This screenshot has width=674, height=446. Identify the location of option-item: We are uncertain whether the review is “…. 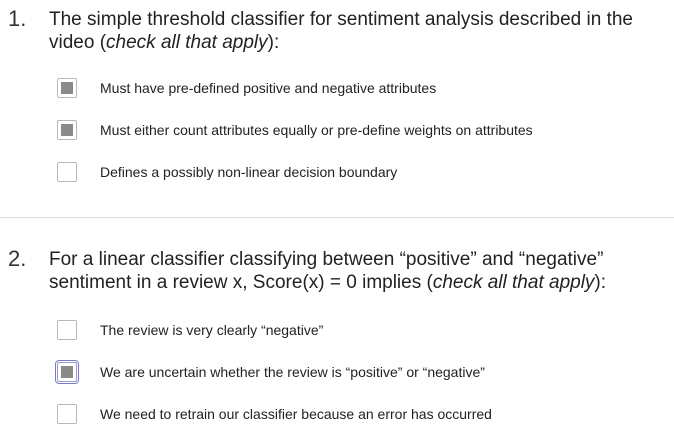
(273, 382).